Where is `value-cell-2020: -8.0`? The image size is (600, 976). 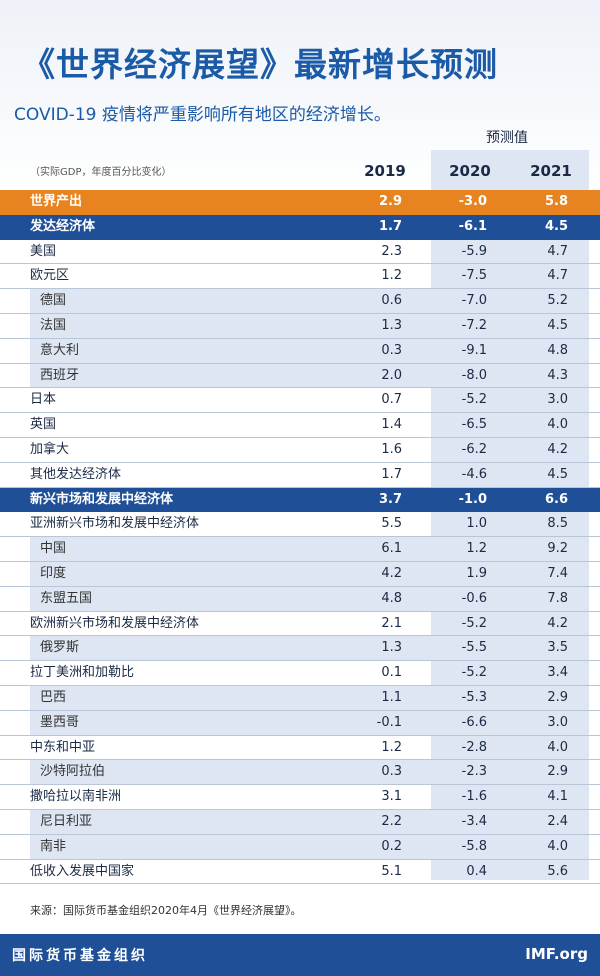 value-cell-2020: -8.0 is located at coordinates (474, 375).